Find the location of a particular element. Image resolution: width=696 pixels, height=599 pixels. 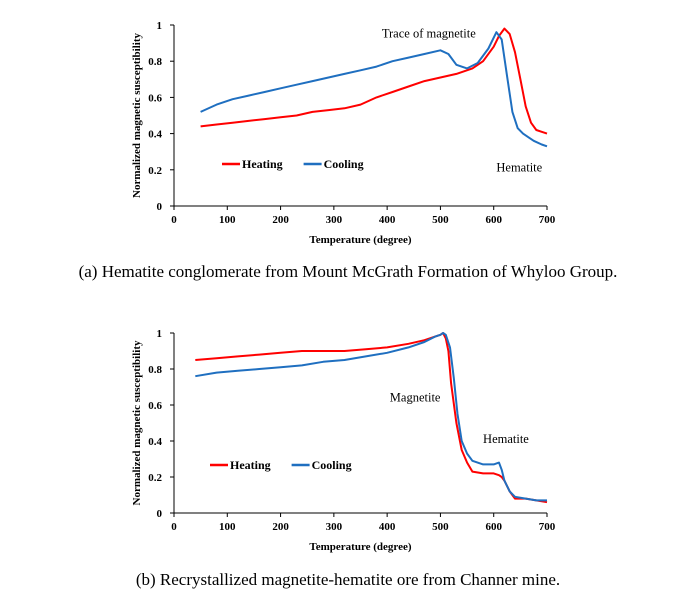

annotation-magnetite: Magnetite is located at coordinates (415, 397).